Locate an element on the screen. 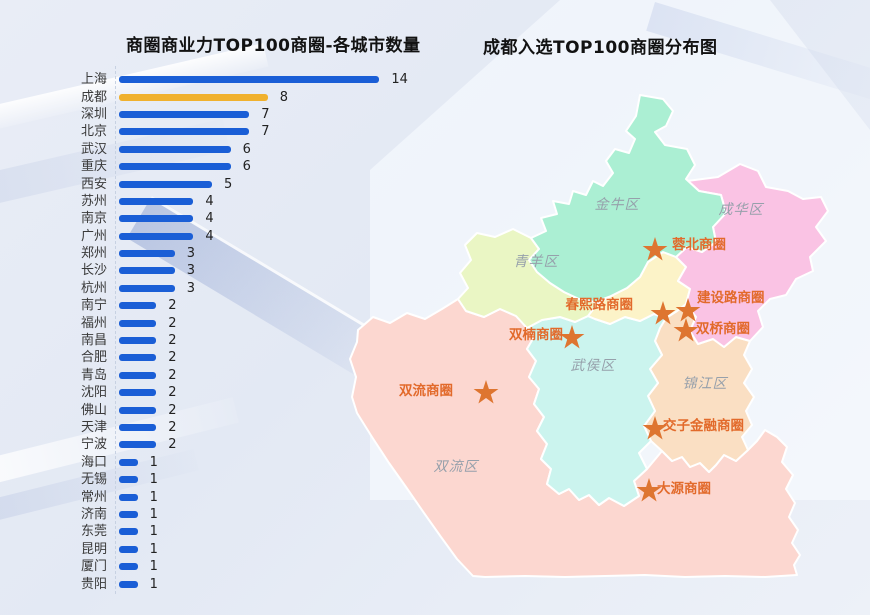  business-circle-label: 蓉北商圈 is located at coordinates (698, 244).